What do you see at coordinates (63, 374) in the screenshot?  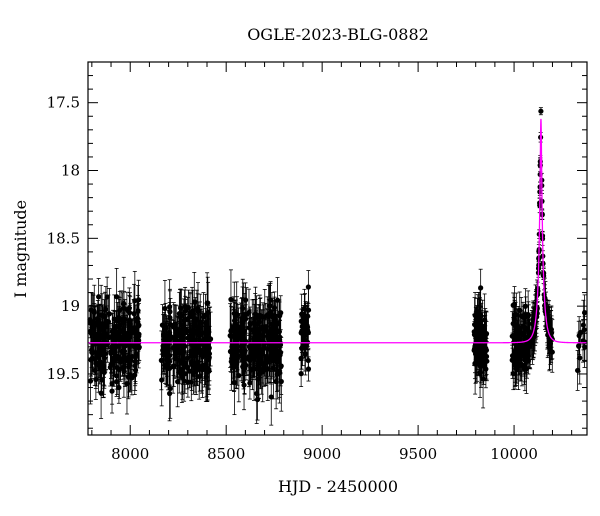 I see `y-tick-label: 19.5` at bounding box center [63, 374].